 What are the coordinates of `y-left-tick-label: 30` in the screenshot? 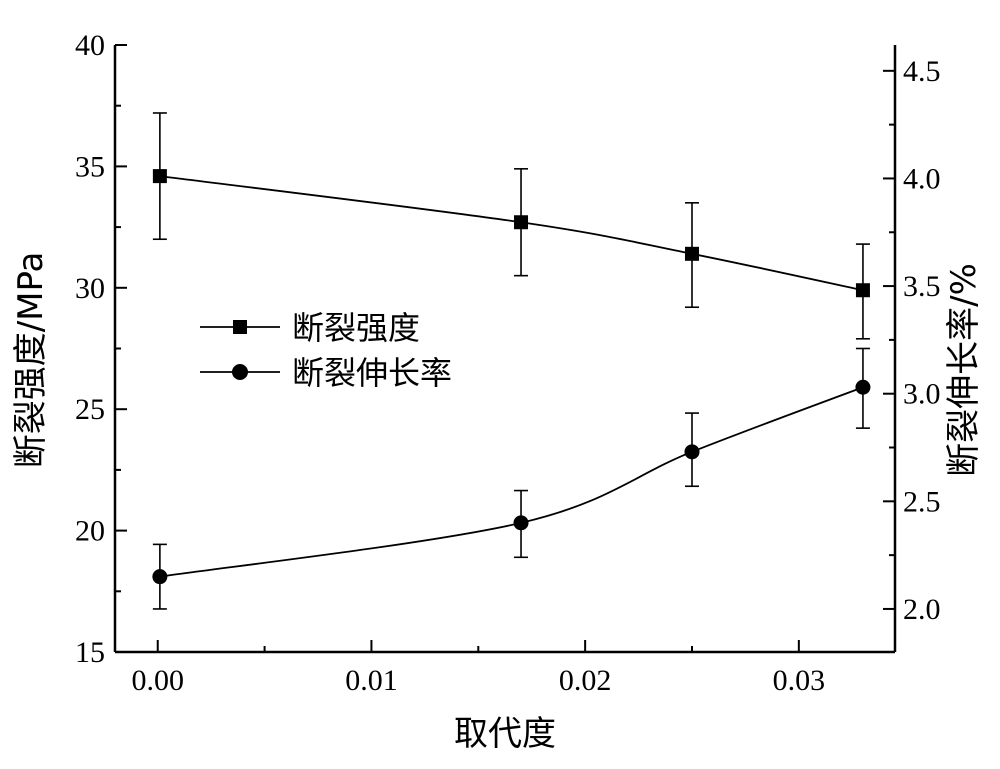 It's located at (90, 288).